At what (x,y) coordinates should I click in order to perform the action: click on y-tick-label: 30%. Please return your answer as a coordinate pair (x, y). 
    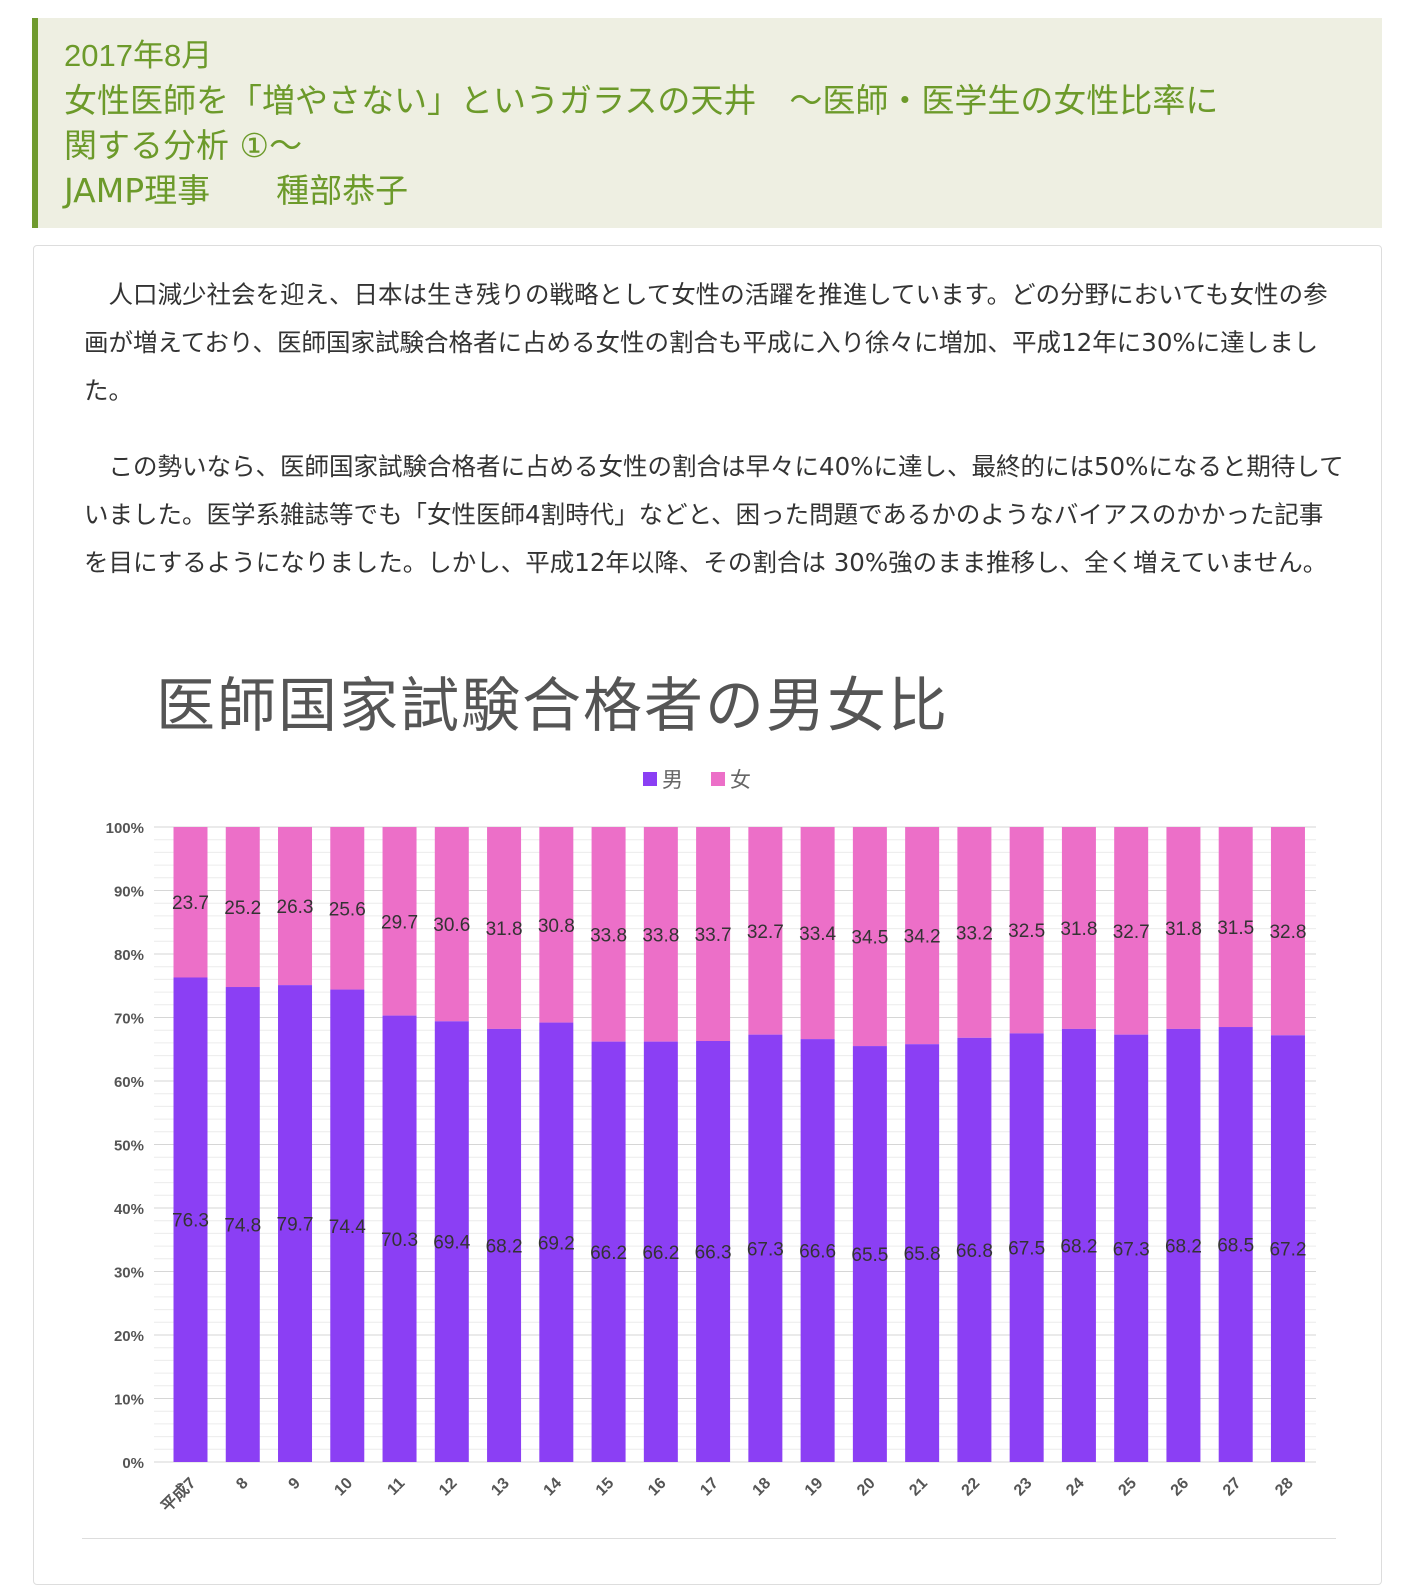
    Looking at the image, I should click on (129, 1273).